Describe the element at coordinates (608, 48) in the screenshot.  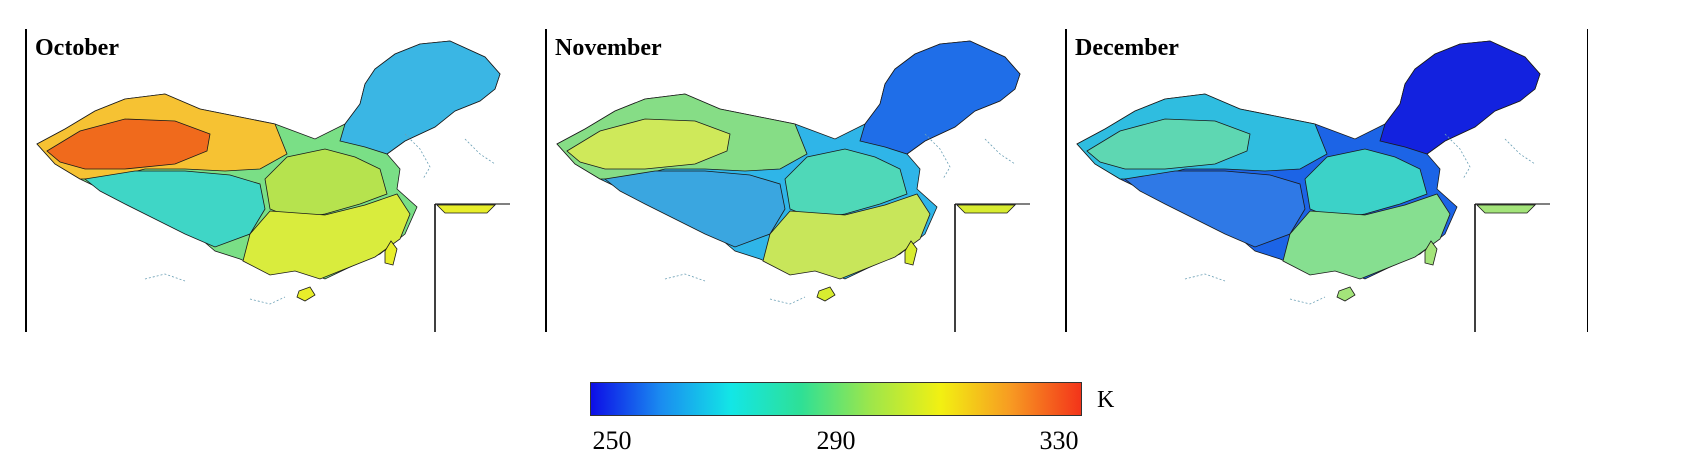
I see `panel-title: November` at that location.